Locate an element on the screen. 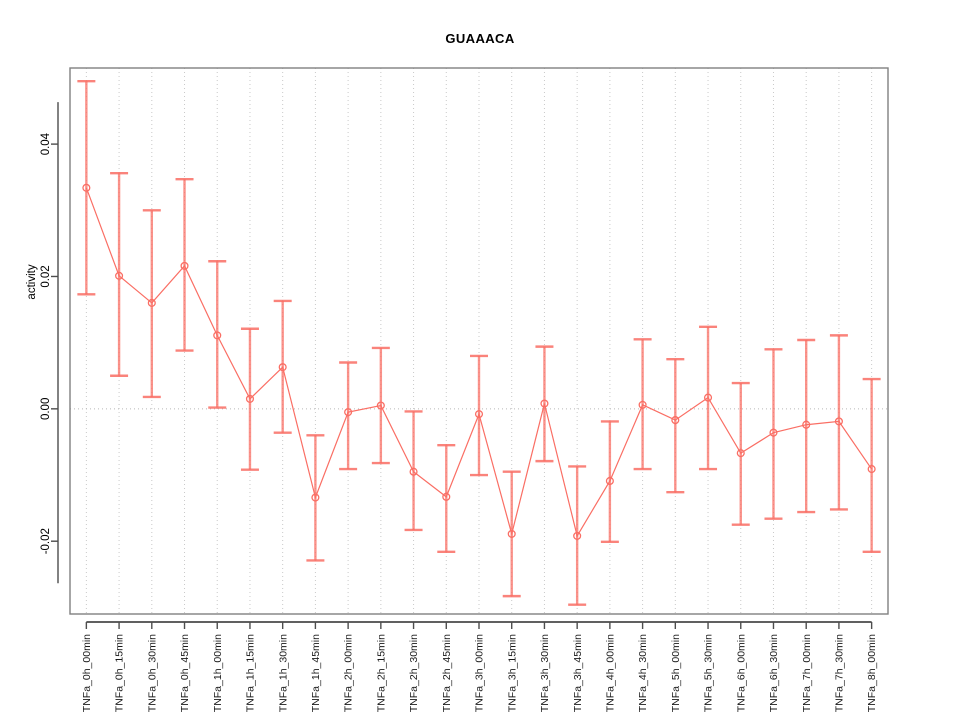 The height and width of the screenshot is (720, 960). chart-title: GUAAACA is located at coordinates (480, 38).